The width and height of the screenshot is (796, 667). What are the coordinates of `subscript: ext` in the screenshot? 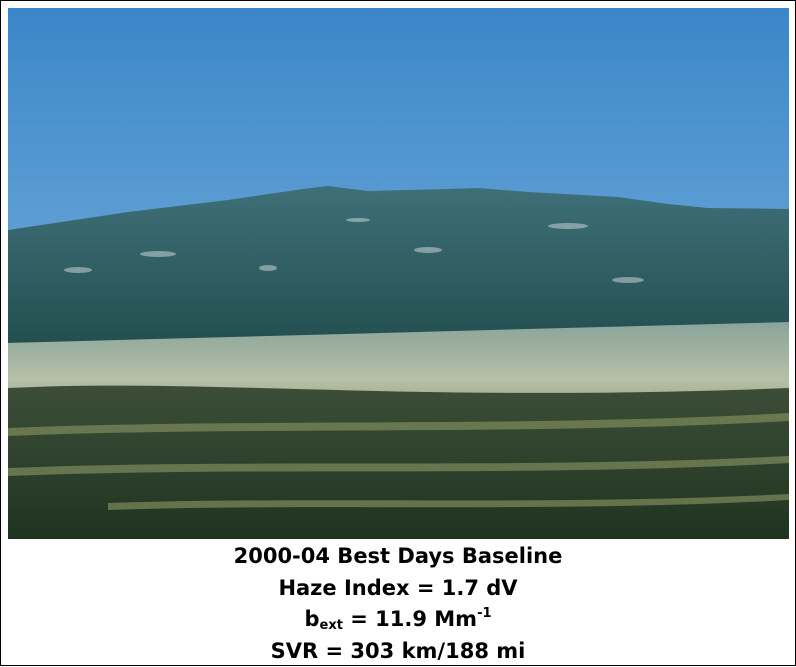 It's located at (331, 625).